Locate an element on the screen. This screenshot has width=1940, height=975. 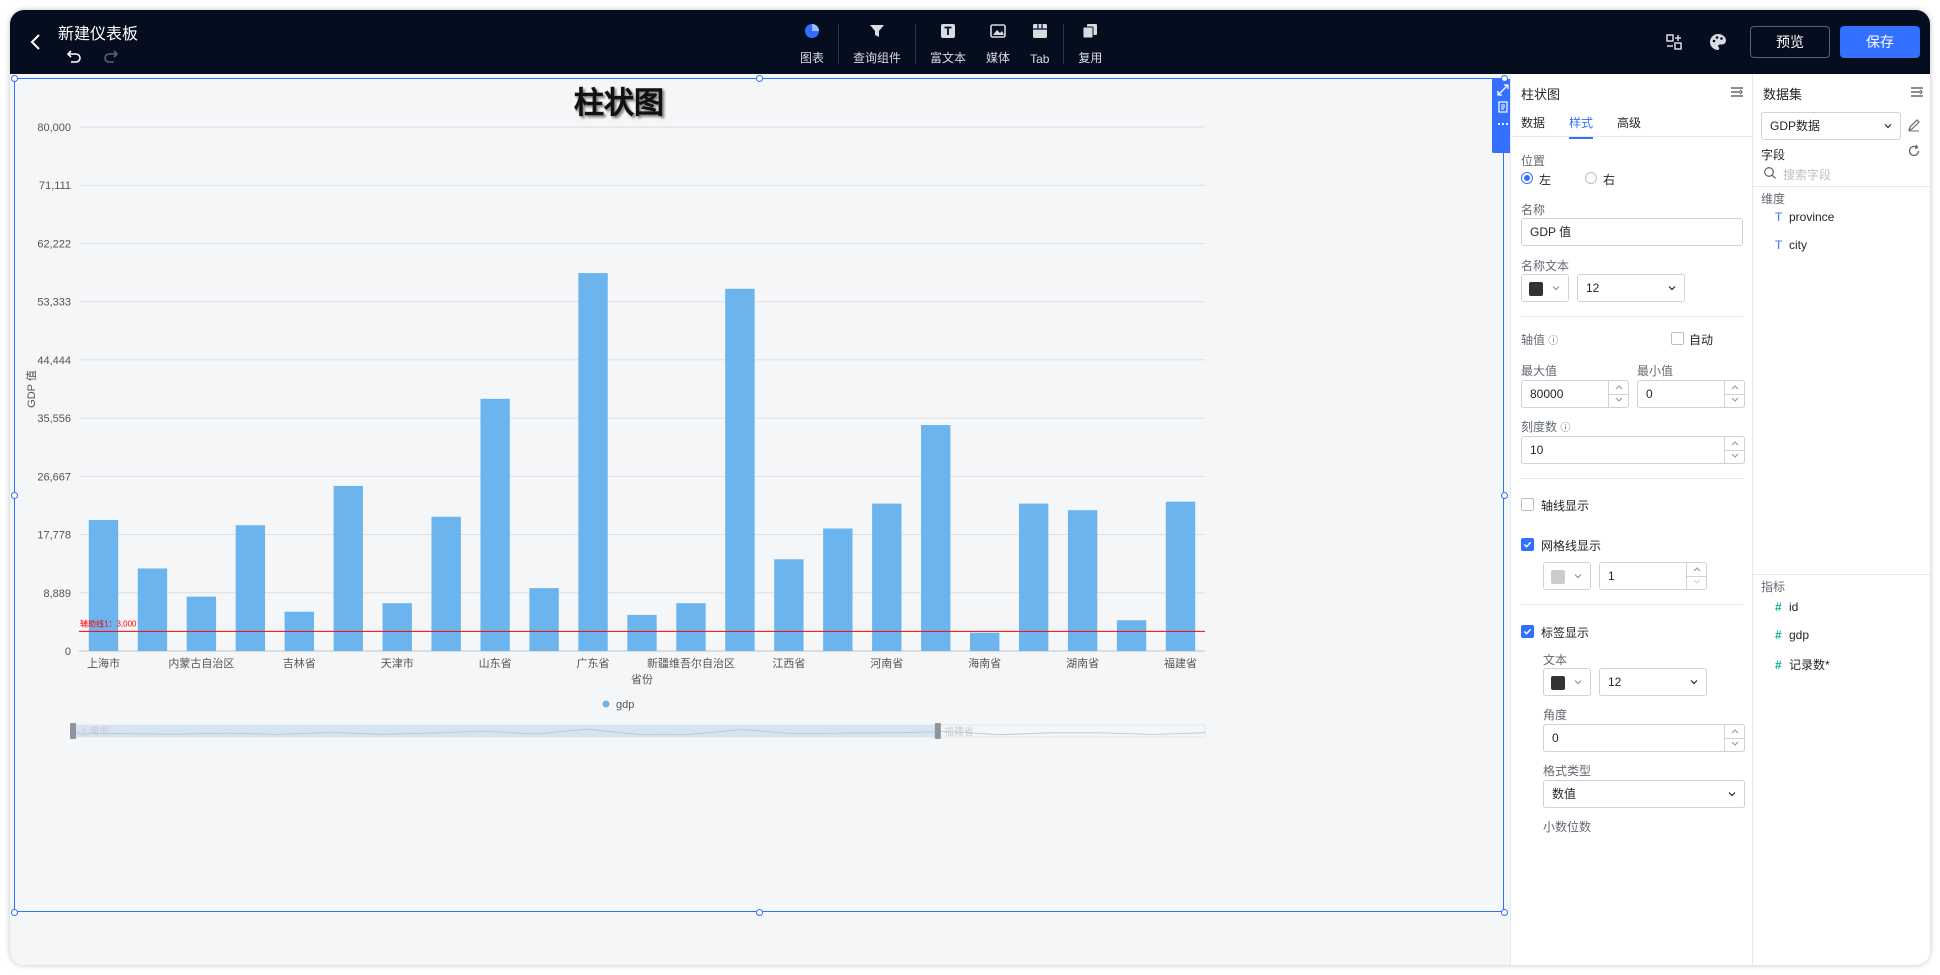
layout-icon is located at coordinates (1674, 42).